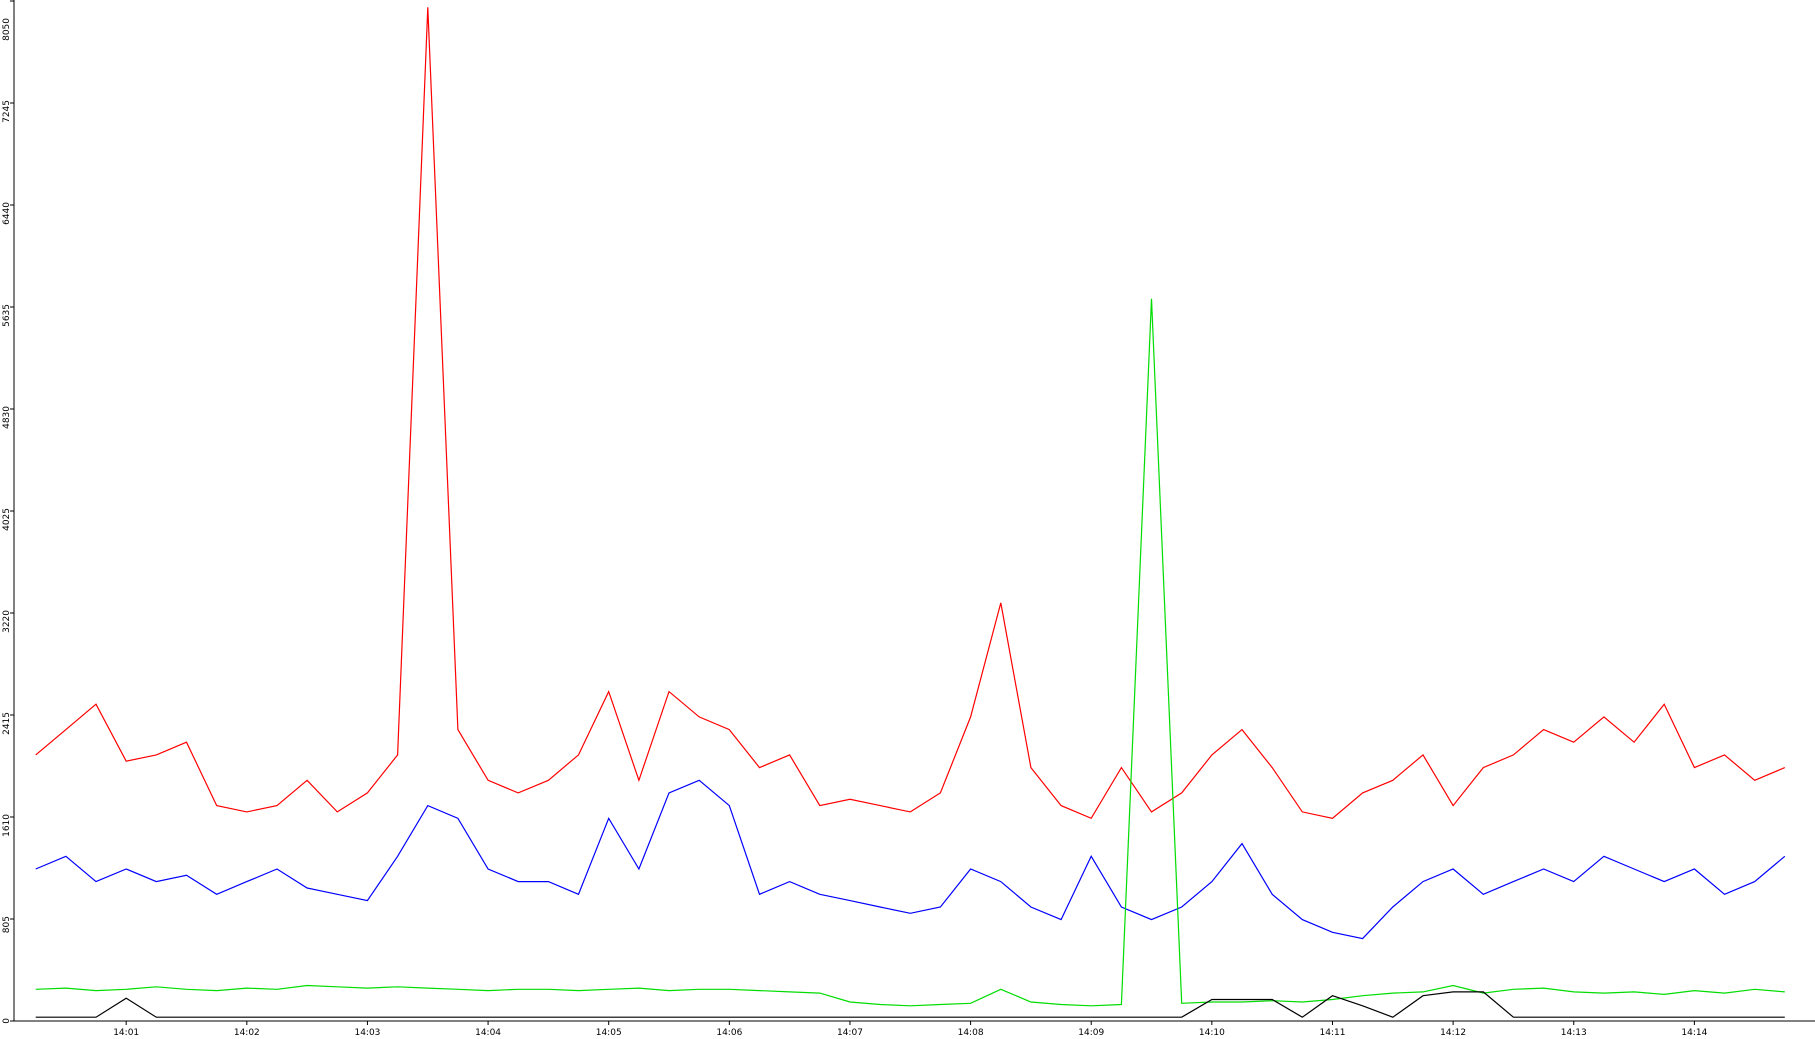 This screenshot has height=1039, width=1815. Describe the element at coordinates (7, 315) in the screenshot. I see `y-tick-label: 5635` at that location.